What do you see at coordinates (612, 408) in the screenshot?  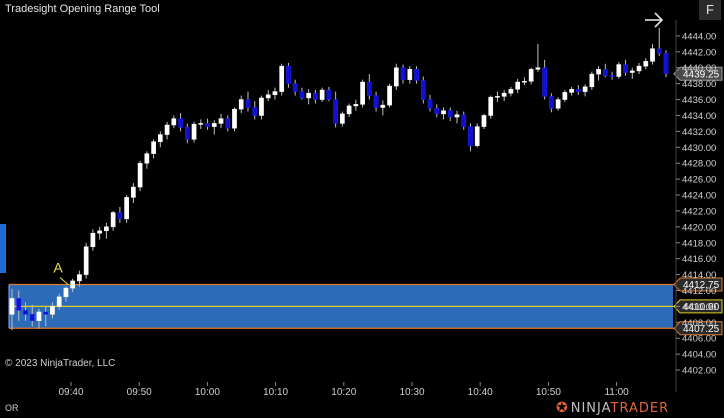 I see `ninjatrader-logo: ✪ NINJATRADER` at bounding box center [612, 408].